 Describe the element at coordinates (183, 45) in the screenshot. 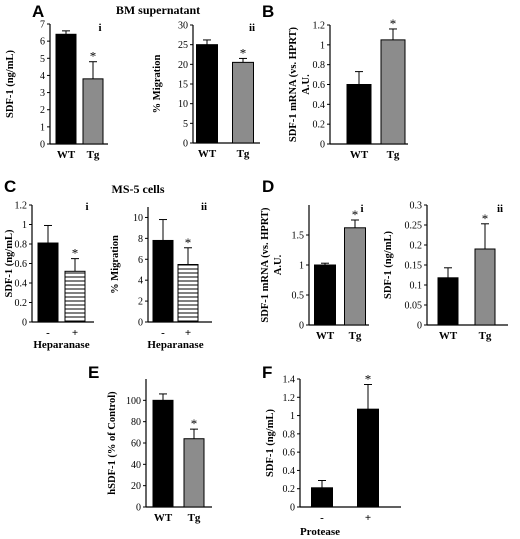

I see `y-tick-label: 25` at that location.